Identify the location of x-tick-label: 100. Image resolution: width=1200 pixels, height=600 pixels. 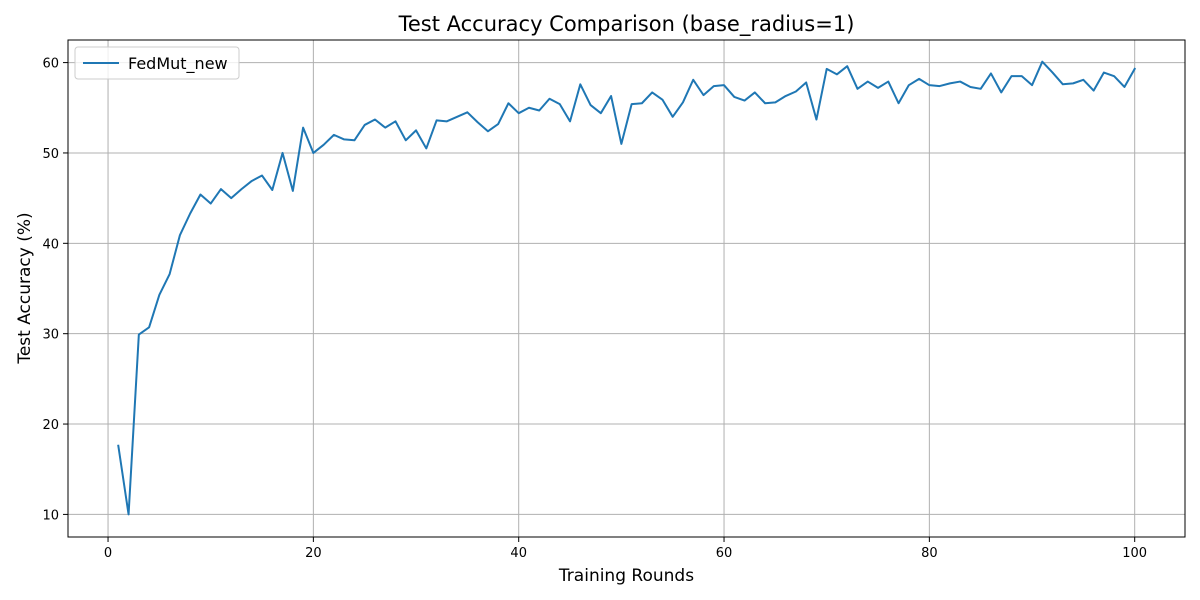
(1134, 553).